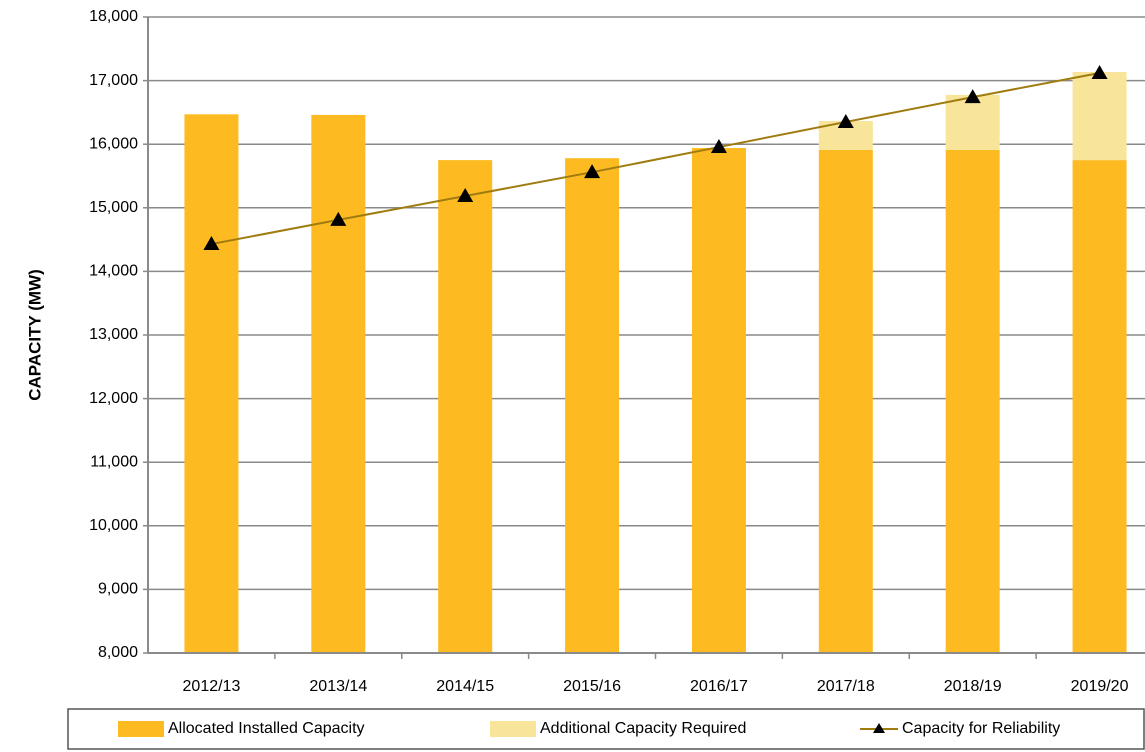  I want to click on y-tick-label: 16,000, so click(113, 143).